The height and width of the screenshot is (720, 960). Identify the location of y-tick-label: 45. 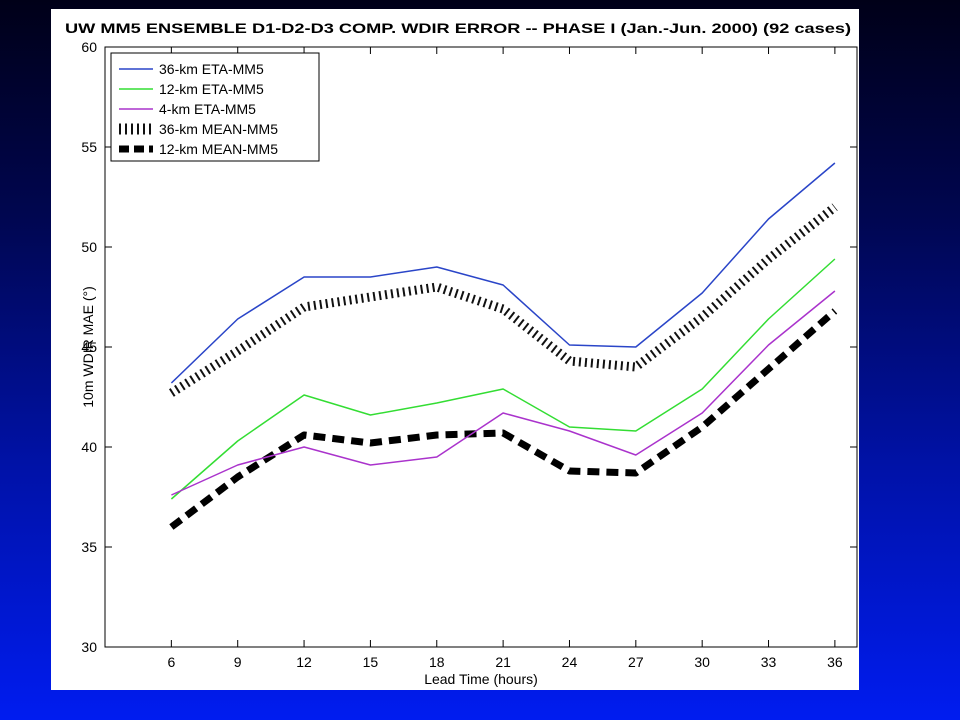
(89, 347).